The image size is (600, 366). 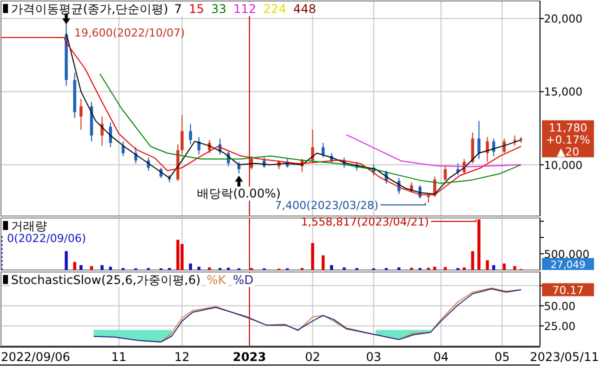 I want to click on x-tick-label: 03, so click(x=374, y=357).